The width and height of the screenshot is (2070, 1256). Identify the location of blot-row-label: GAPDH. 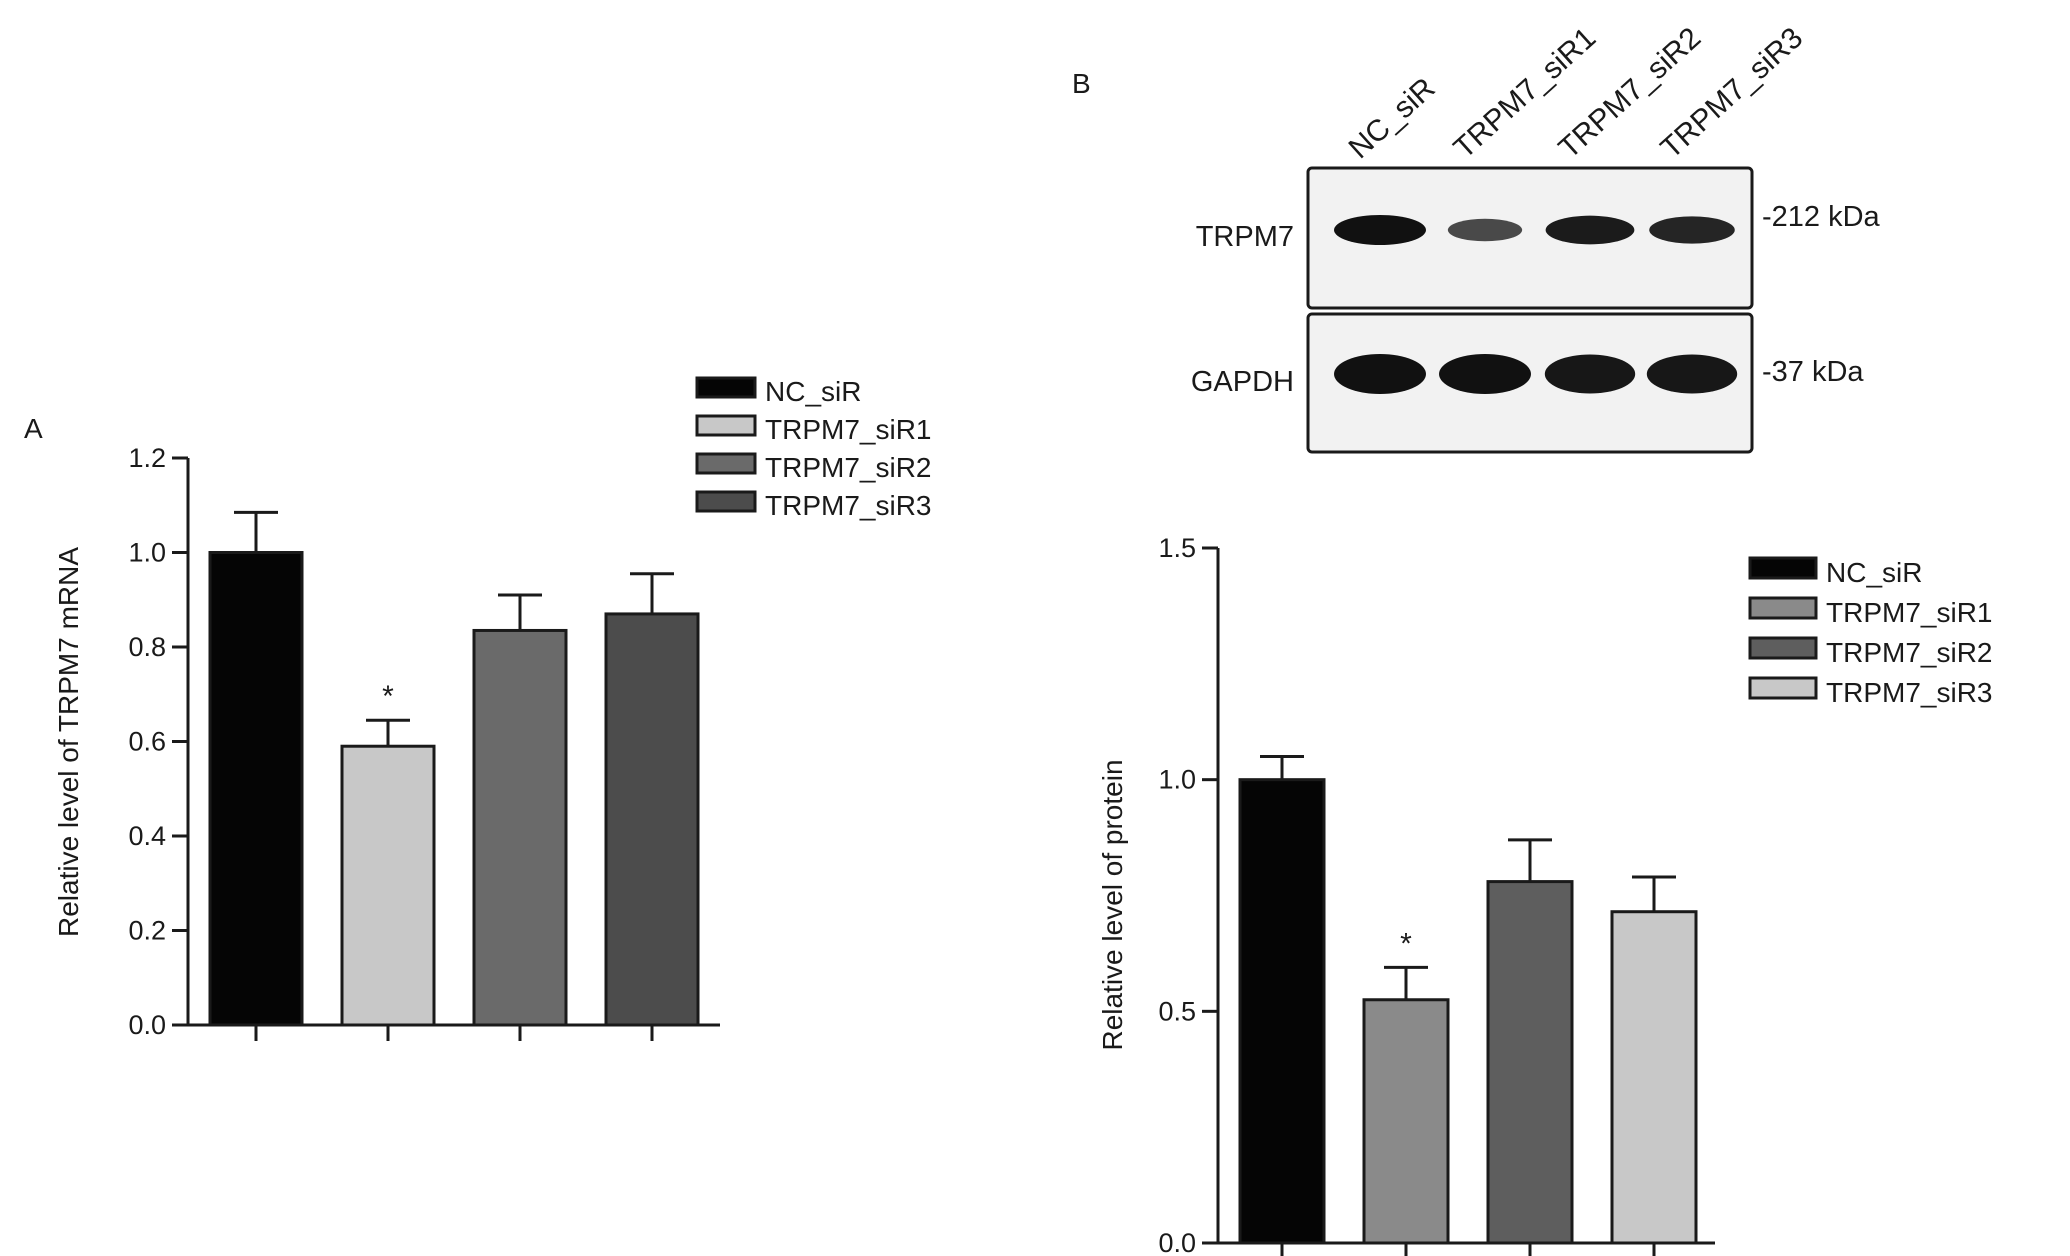
(1242, 382).